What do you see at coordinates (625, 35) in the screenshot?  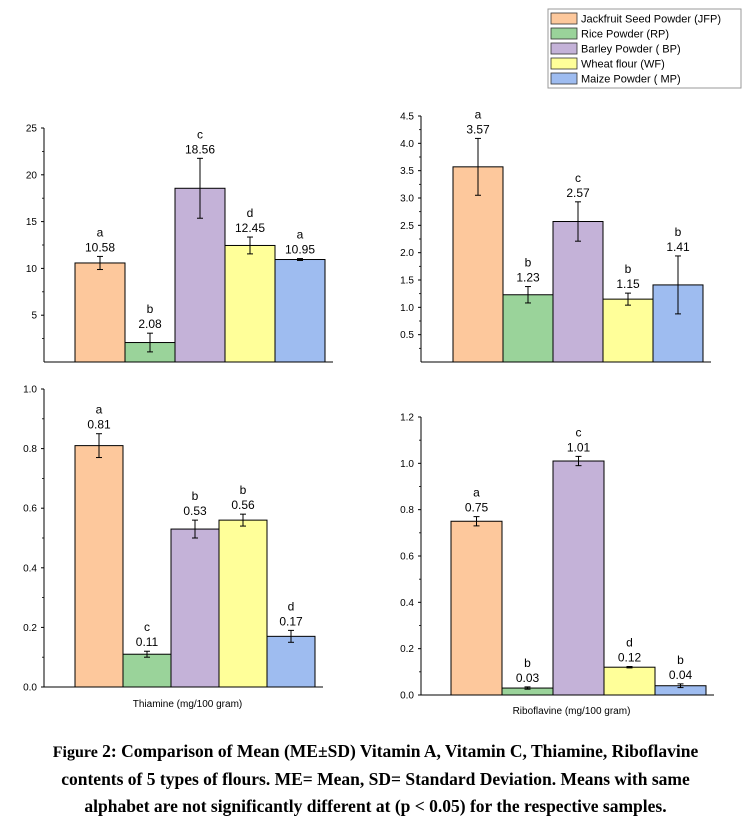 I see `legend-label: Rice Powder (RP)` at bounding box center [625, 35].